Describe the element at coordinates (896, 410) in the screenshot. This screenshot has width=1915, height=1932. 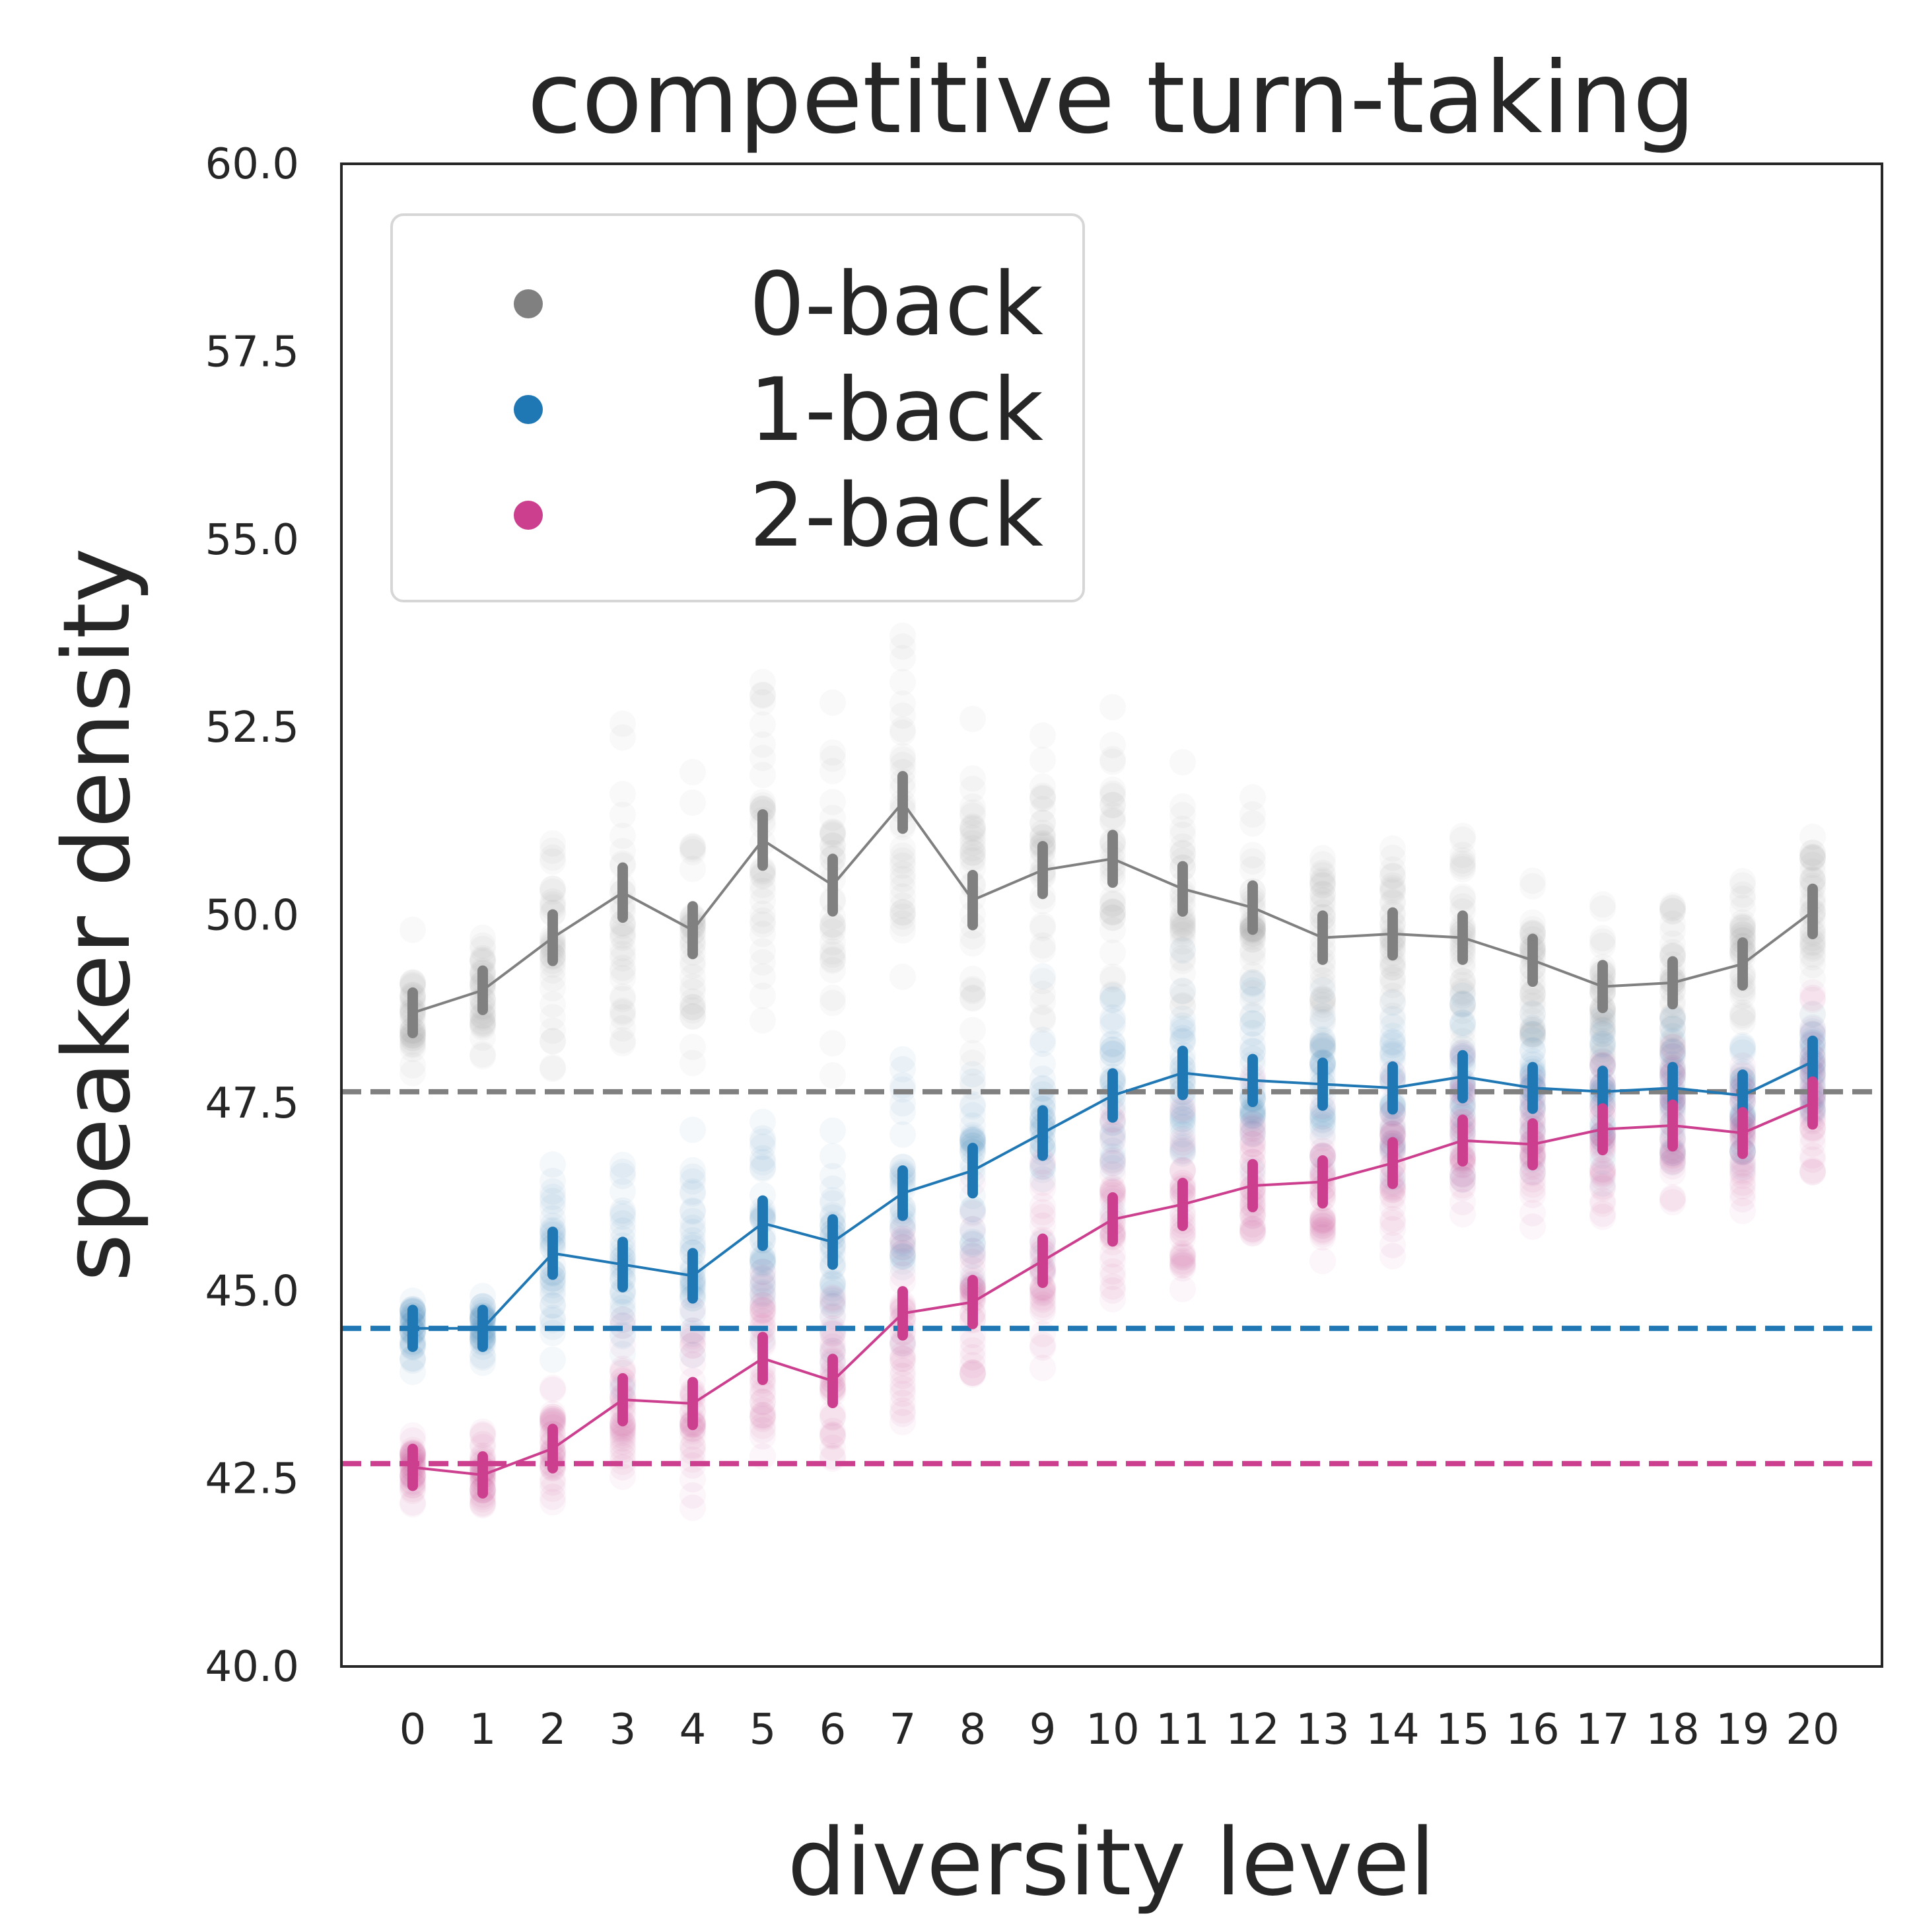
I see `legend-label: 1-back` at that location.